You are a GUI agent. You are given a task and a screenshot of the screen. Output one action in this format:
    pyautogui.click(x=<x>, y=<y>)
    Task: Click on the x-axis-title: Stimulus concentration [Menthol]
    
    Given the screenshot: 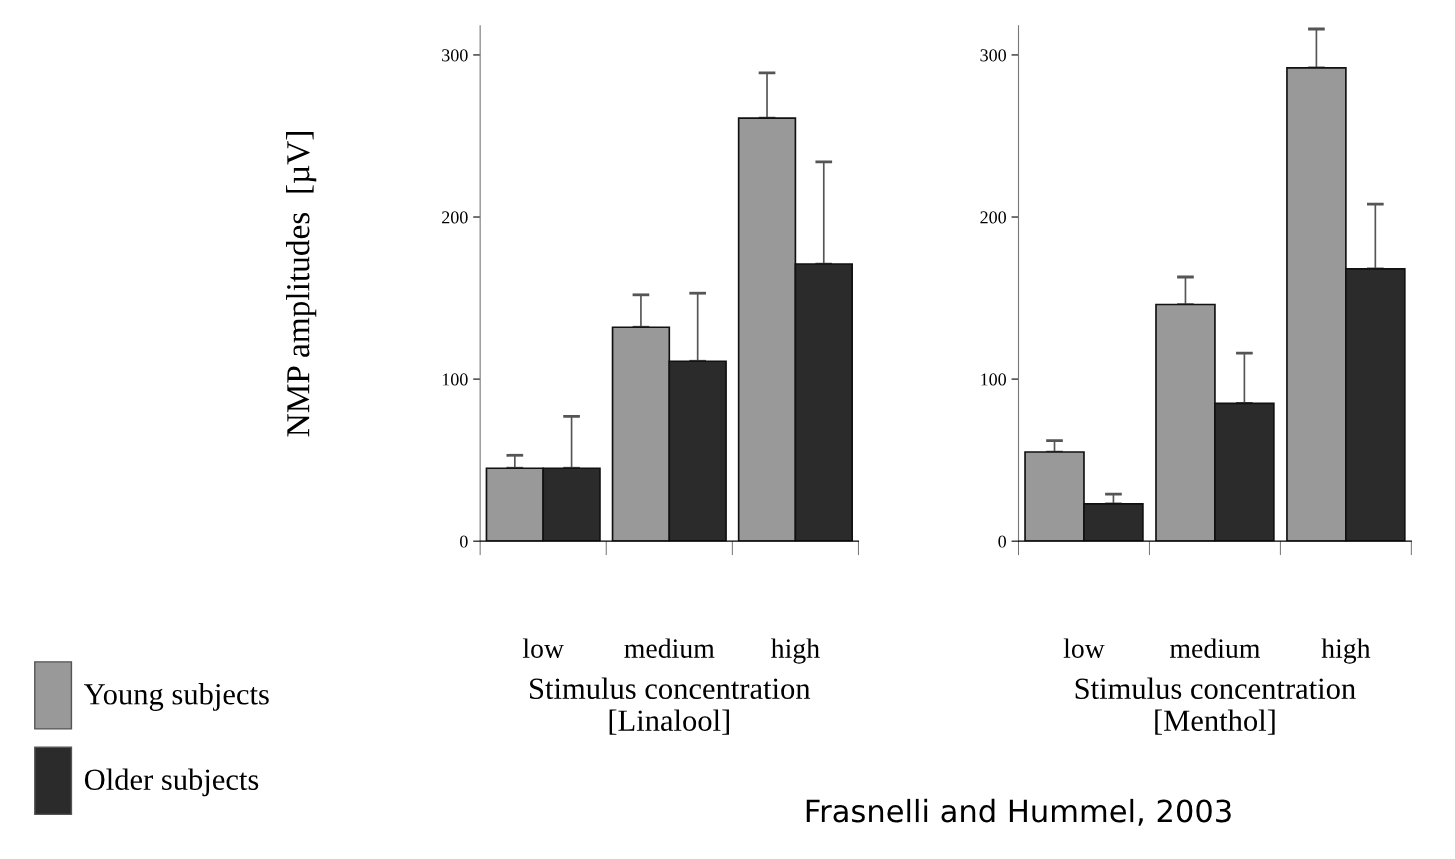 What is the action you would take?
    pyautogui.click(x=1215, y=706)
    